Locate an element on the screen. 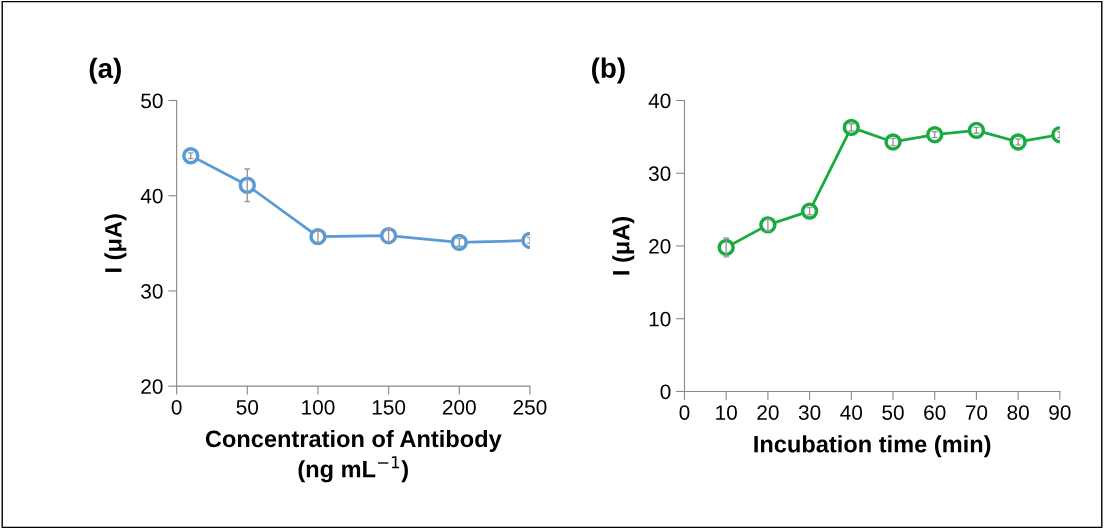 Image resolution: width=1104 pixels, height=529 pixels. x-axis-title: Incubation time (min) is located at coordinates (872, 446).